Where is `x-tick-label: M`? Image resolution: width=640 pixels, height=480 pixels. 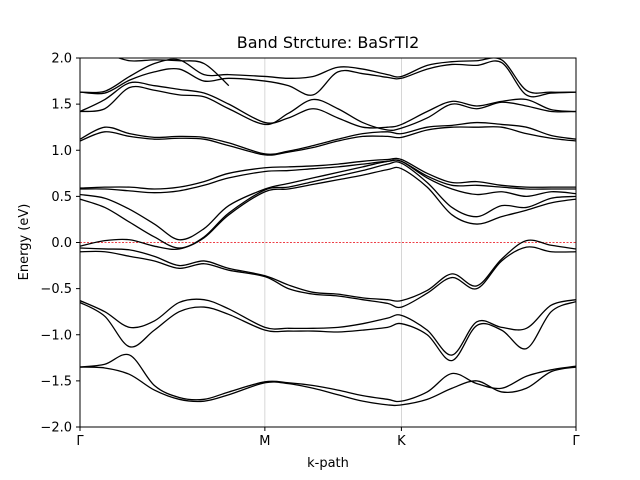
x-tick-label: M is located at coordinates (264, 441).